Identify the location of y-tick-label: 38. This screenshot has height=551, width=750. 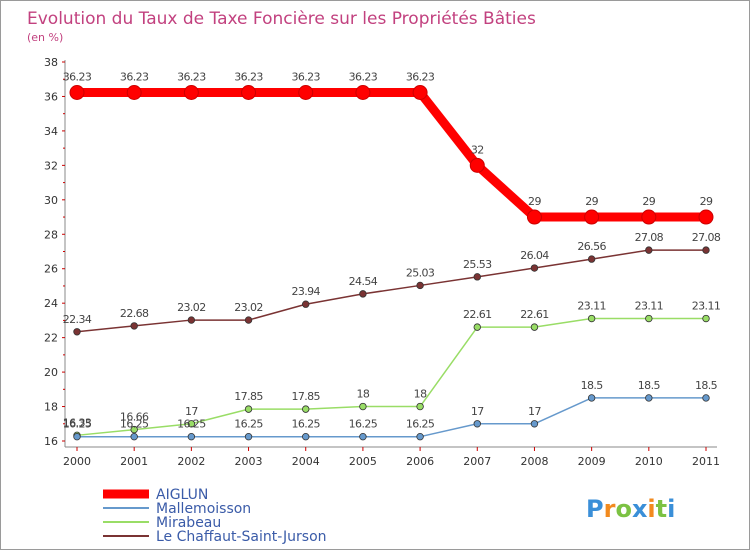
(51, 62).